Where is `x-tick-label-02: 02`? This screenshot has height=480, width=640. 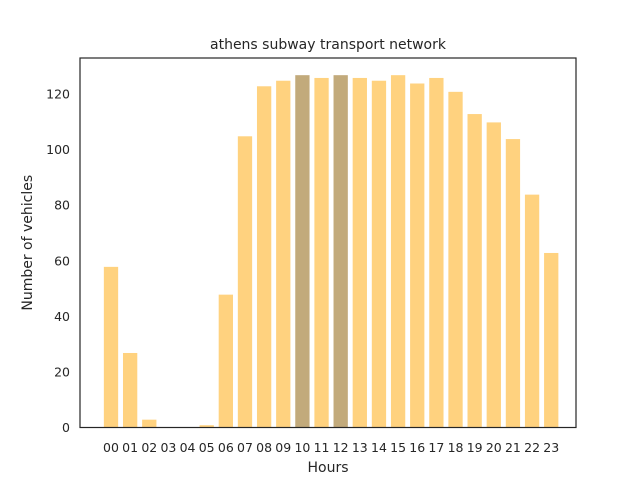 x-tick-label-02: 02 is located at coordinates (149, 447).